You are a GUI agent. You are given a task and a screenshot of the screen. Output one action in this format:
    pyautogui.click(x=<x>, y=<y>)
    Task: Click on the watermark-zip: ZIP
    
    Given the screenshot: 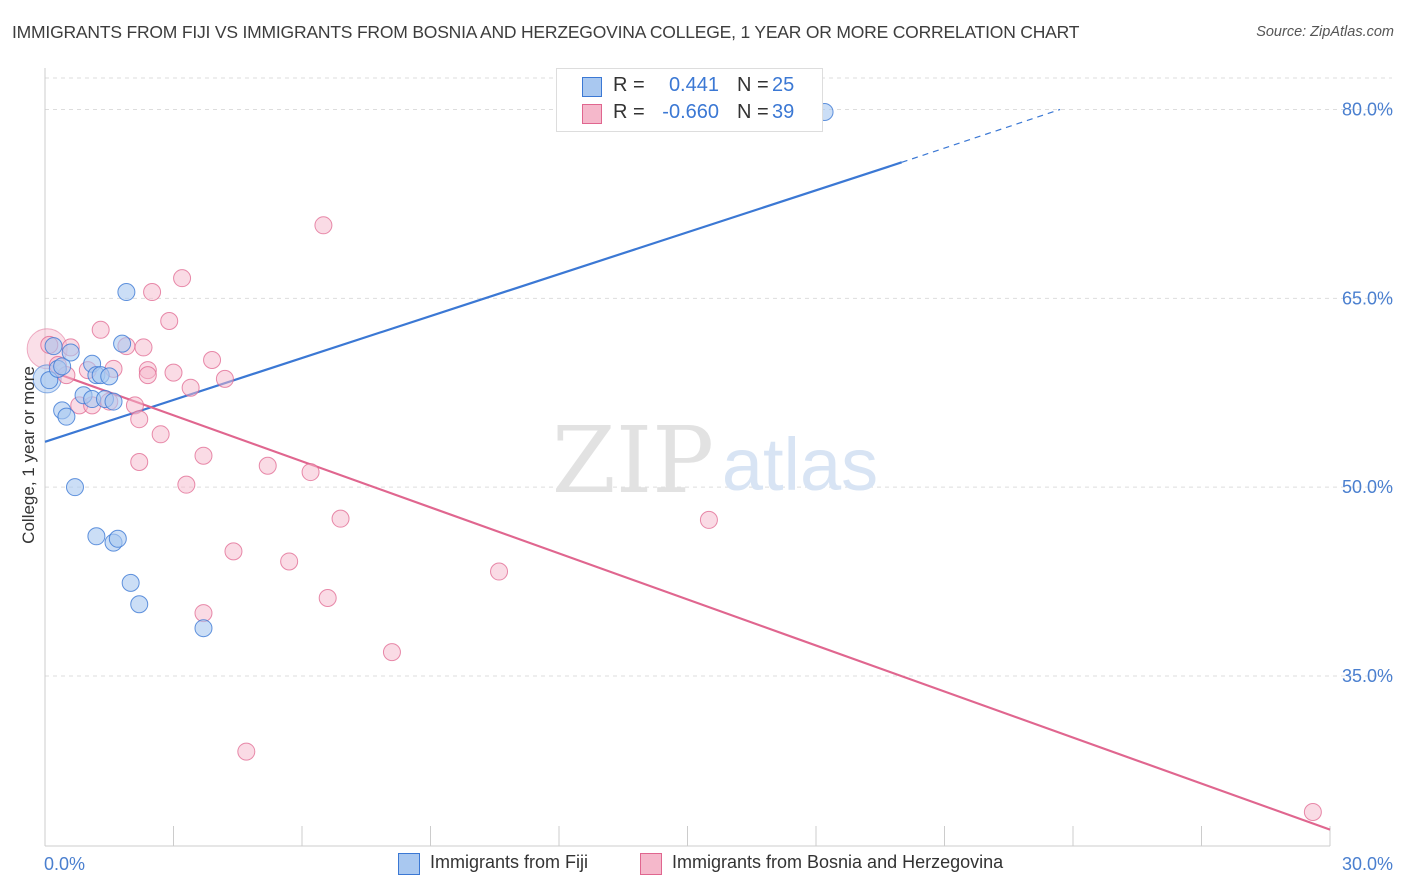 What is the action you would take?
    pyautogui.click(x=633, y=460)
    